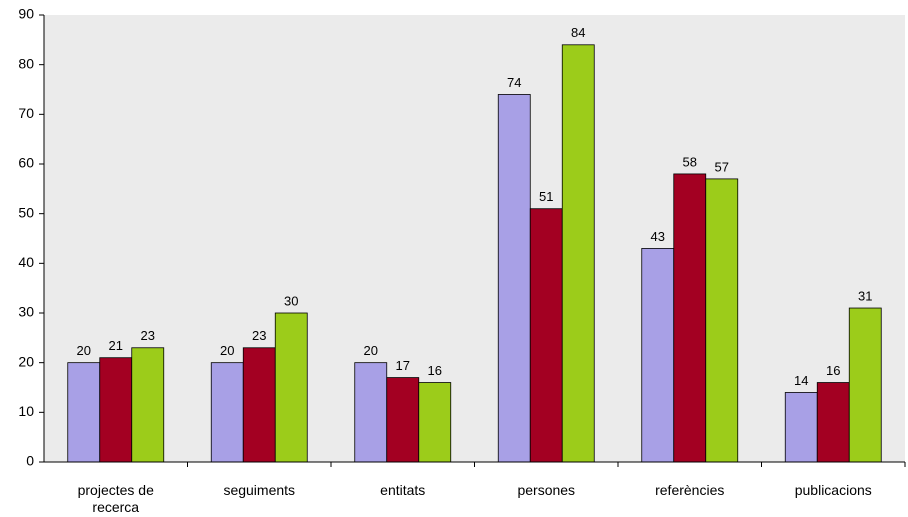 Image resolution: width=908 pixels, height=517 pixels. I want to click on value-label: 17, so click(403, 365).